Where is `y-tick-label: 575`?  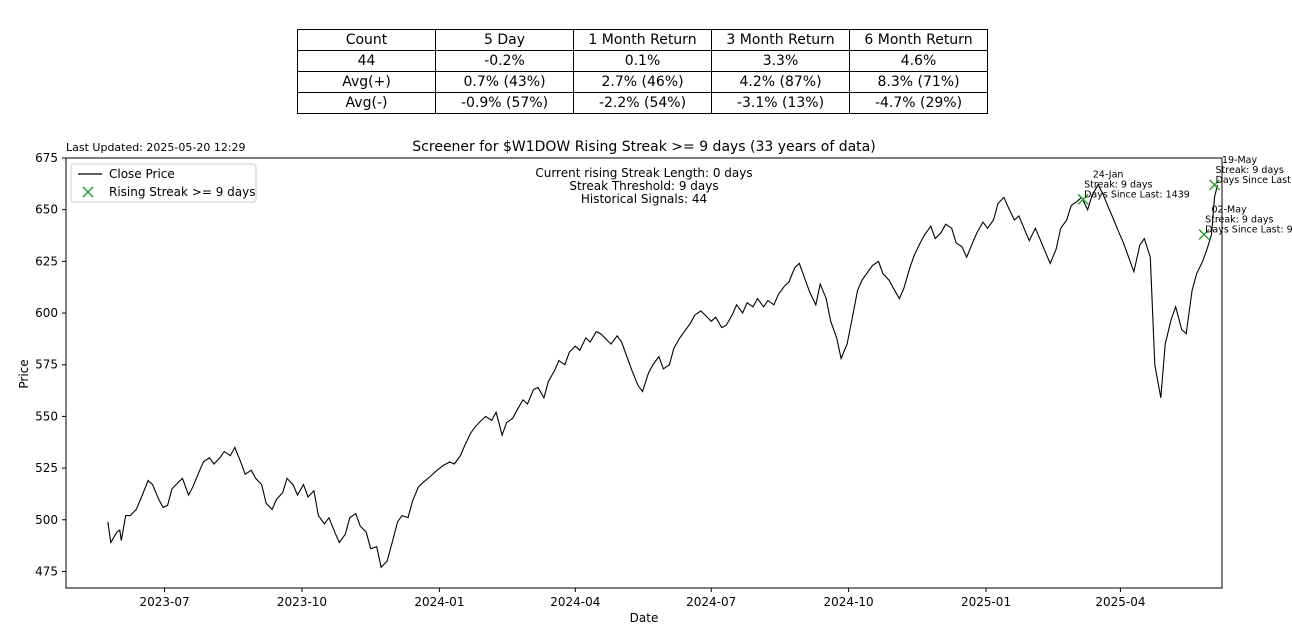 y-tick-label: 575 is located at coordinates (46, 365).